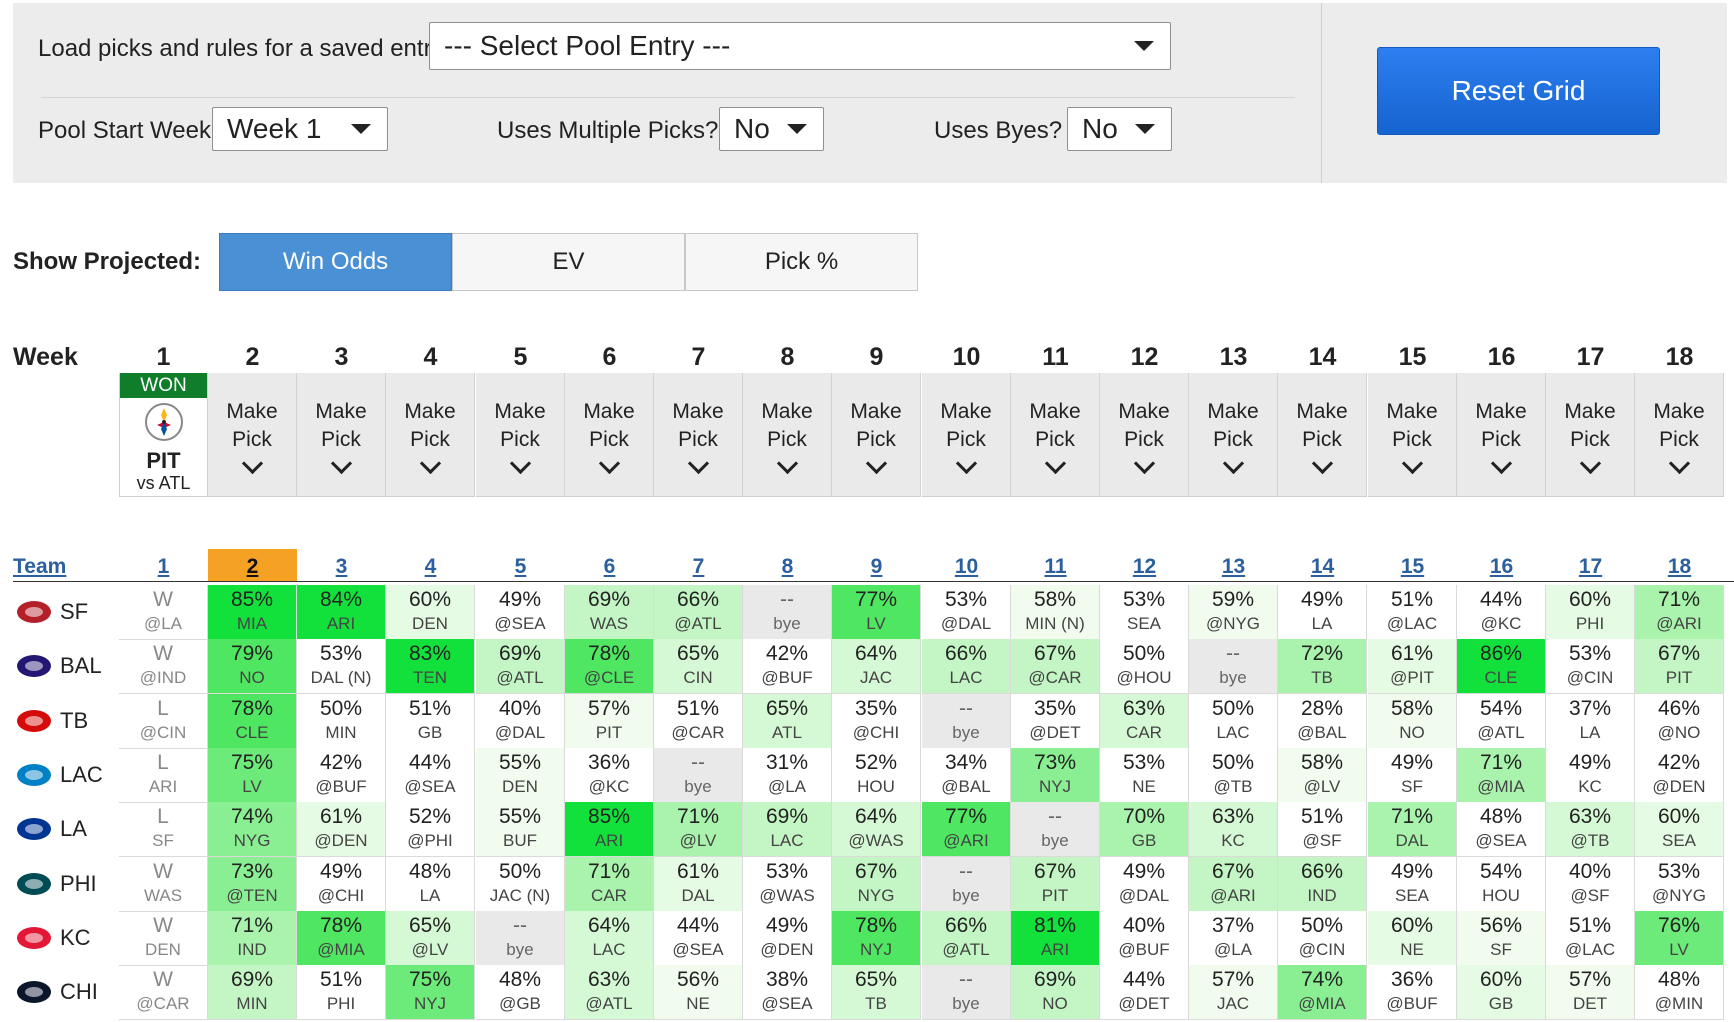 This screenshot has height=1022, width=1734. Describe the element at coordinates (876, 721) in the screenshot. I see `table-cell: 35% @CHI` at that location.